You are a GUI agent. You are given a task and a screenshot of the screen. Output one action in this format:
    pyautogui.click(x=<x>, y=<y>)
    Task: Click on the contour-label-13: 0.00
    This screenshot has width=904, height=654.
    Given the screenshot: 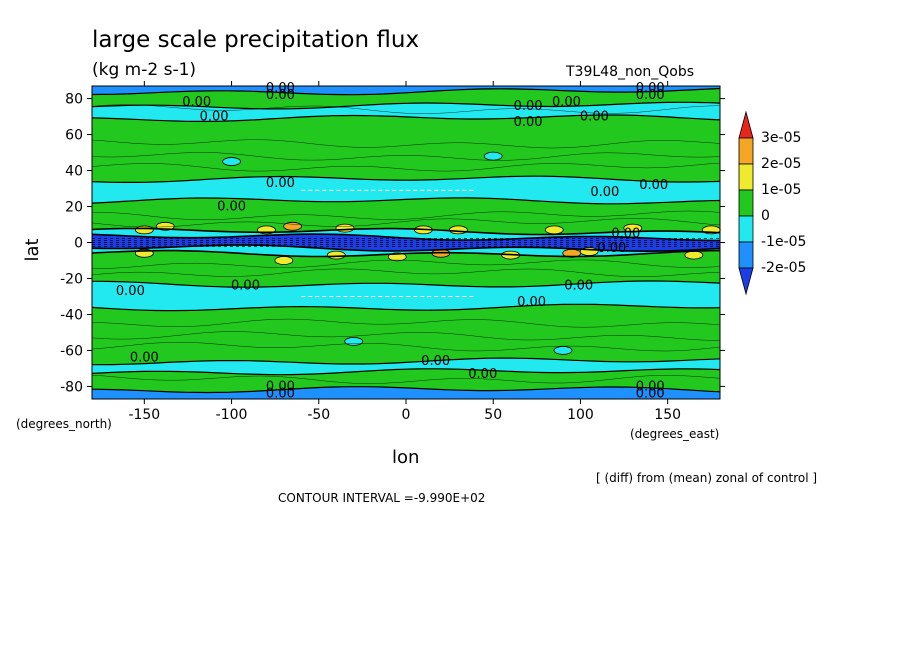 What is the action you would take?
    pyautogui.click(x=653, y=185)
    